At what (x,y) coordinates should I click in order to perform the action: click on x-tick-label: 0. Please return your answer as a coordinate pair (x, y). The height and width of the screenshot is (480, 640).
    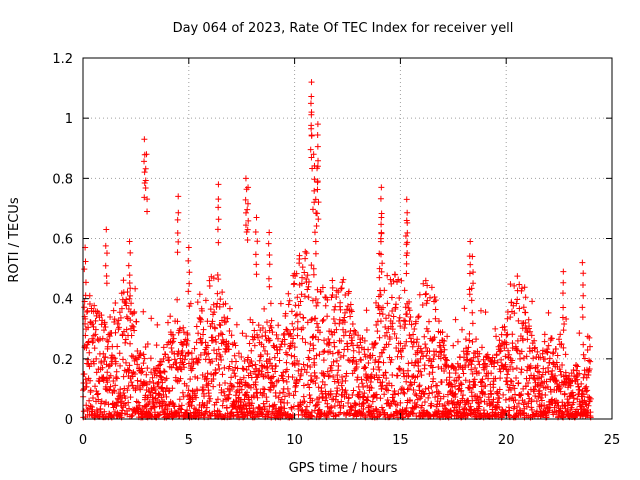
    Looking at the image, I should click on (83, 440).